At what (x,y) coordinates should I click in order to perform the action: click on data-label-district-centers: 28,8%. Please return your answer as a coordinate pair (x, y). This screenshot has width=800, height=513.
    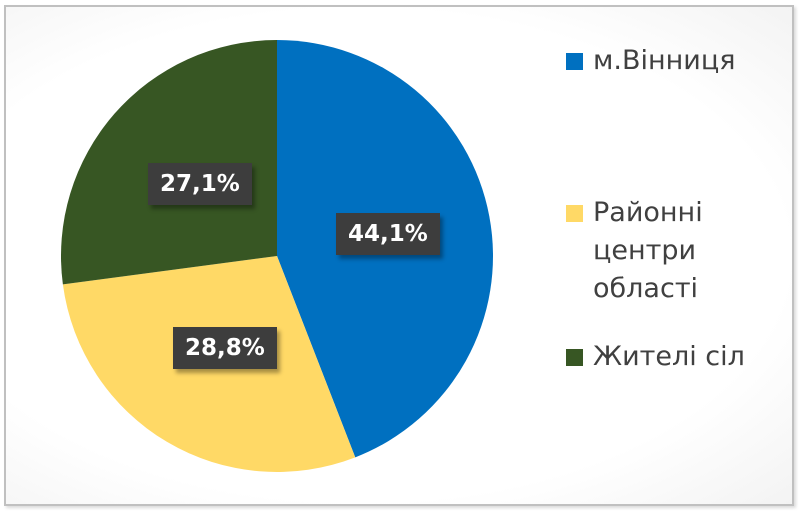
    Looking at the image, I should click on (225, 348).